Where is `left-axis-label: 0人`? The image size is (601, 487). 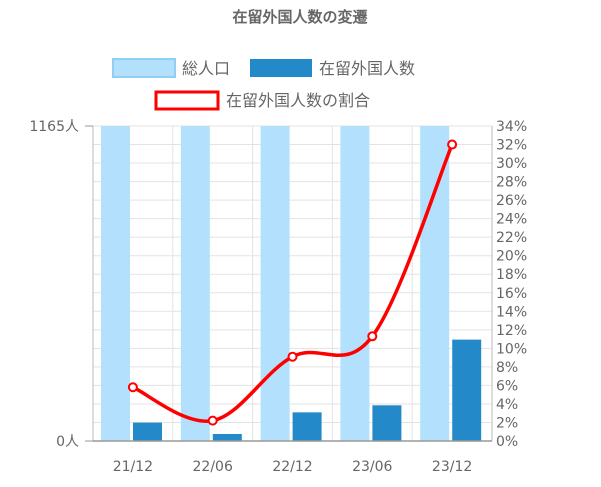 left-axis-label: 0人 is located at coordinates (67, 442).